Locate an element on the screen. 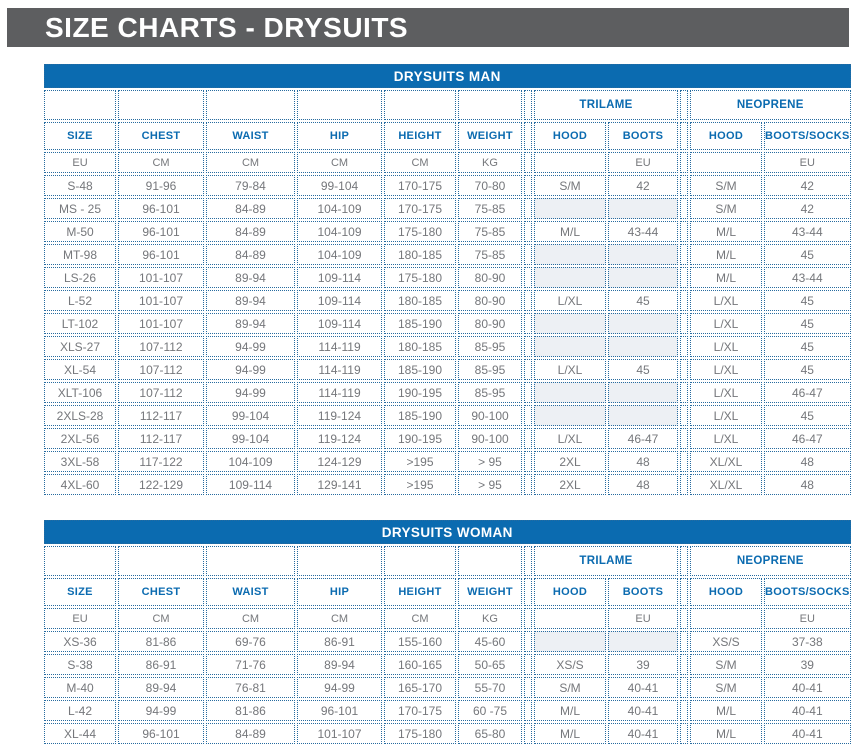 The width and height of the screenshot is (856, 750). column-header: HIP is located at coordinates (339, 136).